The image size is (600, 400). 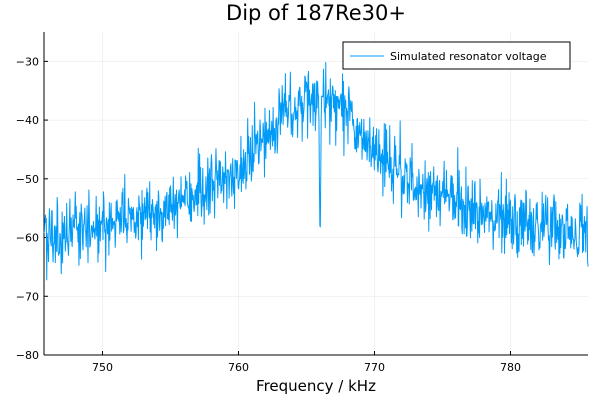 I want to click on x-tick-label: 770, so click(x=374, y=367).